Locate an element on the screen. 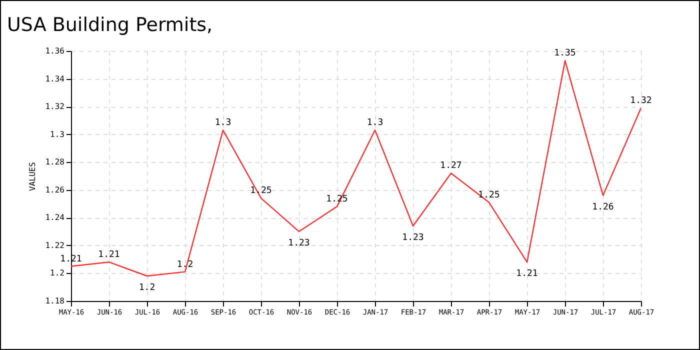 This screenshot has height=350, width=700. data-label: 1.32 is located at coordinates (641, 101).